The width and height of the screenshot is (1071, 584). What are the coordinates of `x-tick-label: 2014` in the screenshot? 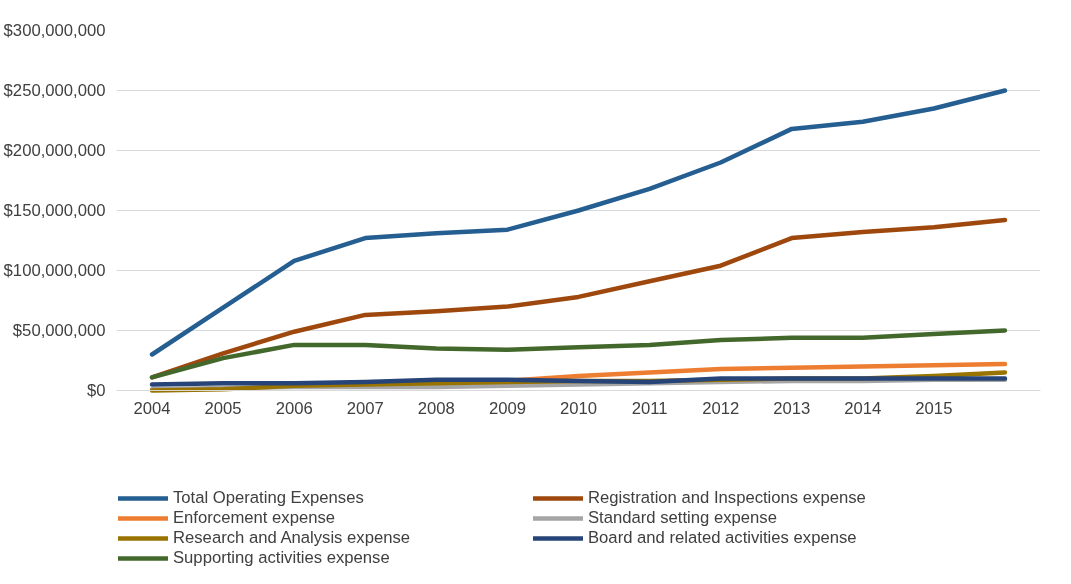 It's located at (863, 408).